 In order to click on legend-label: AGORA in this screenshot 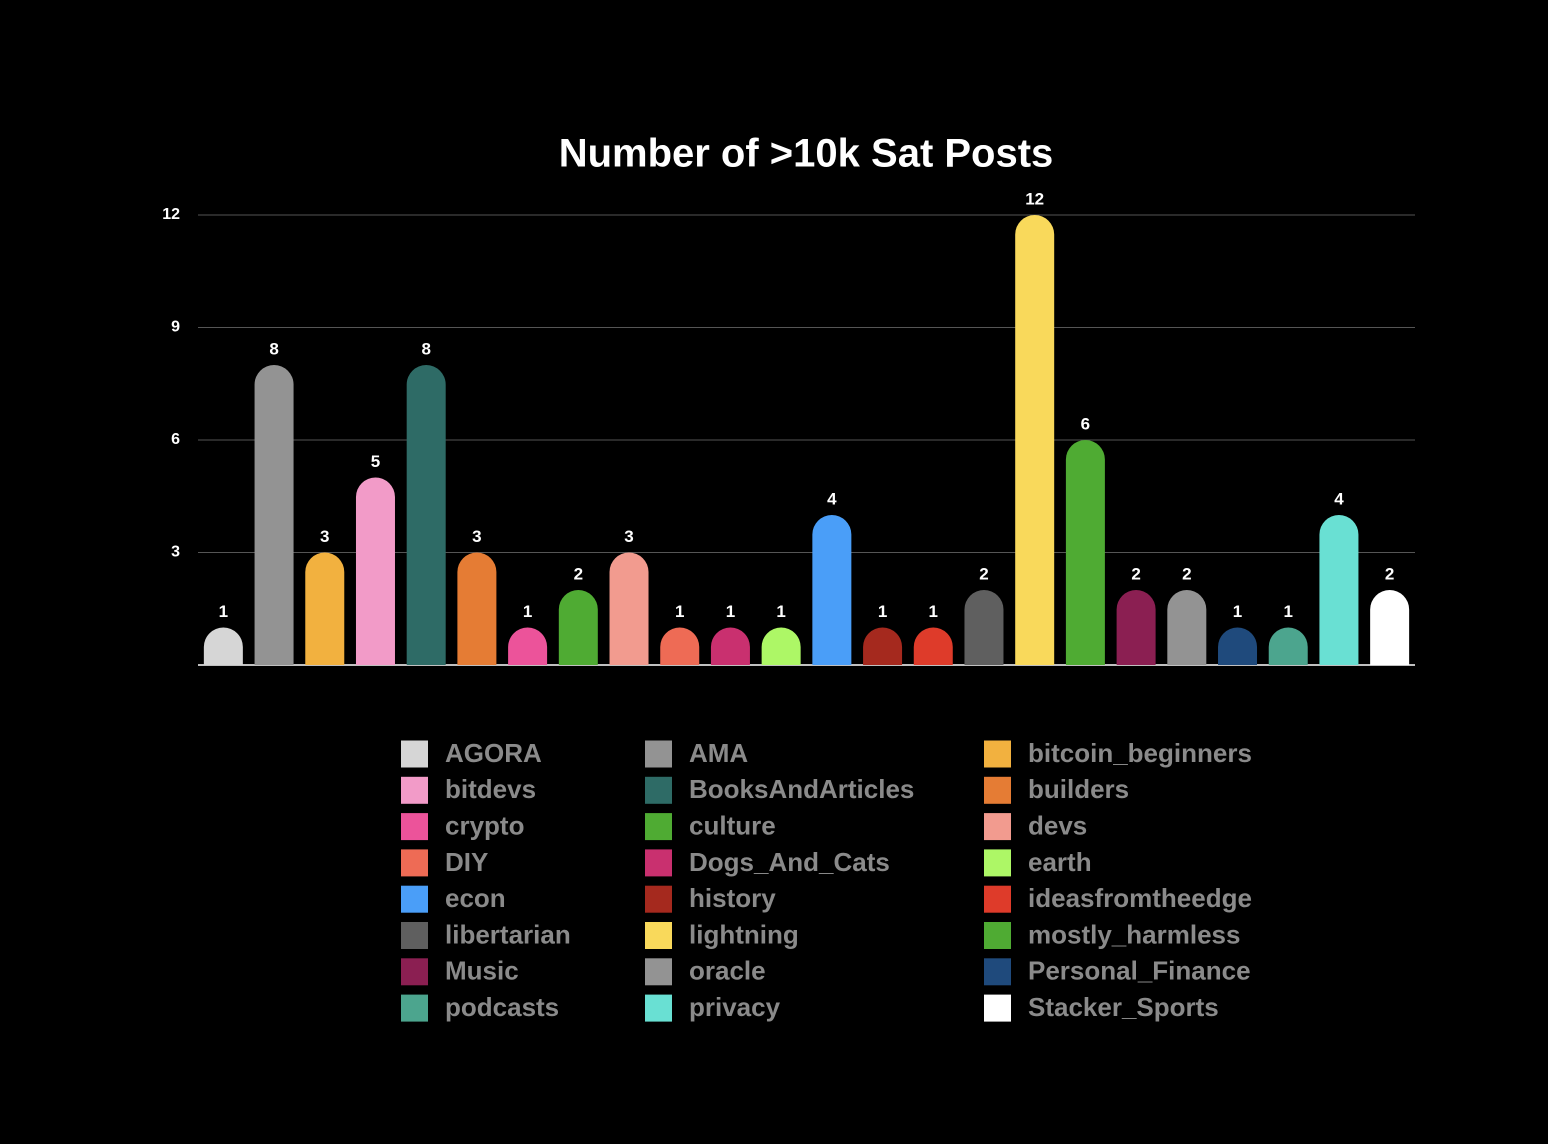, I will do `click(493, 753)`.